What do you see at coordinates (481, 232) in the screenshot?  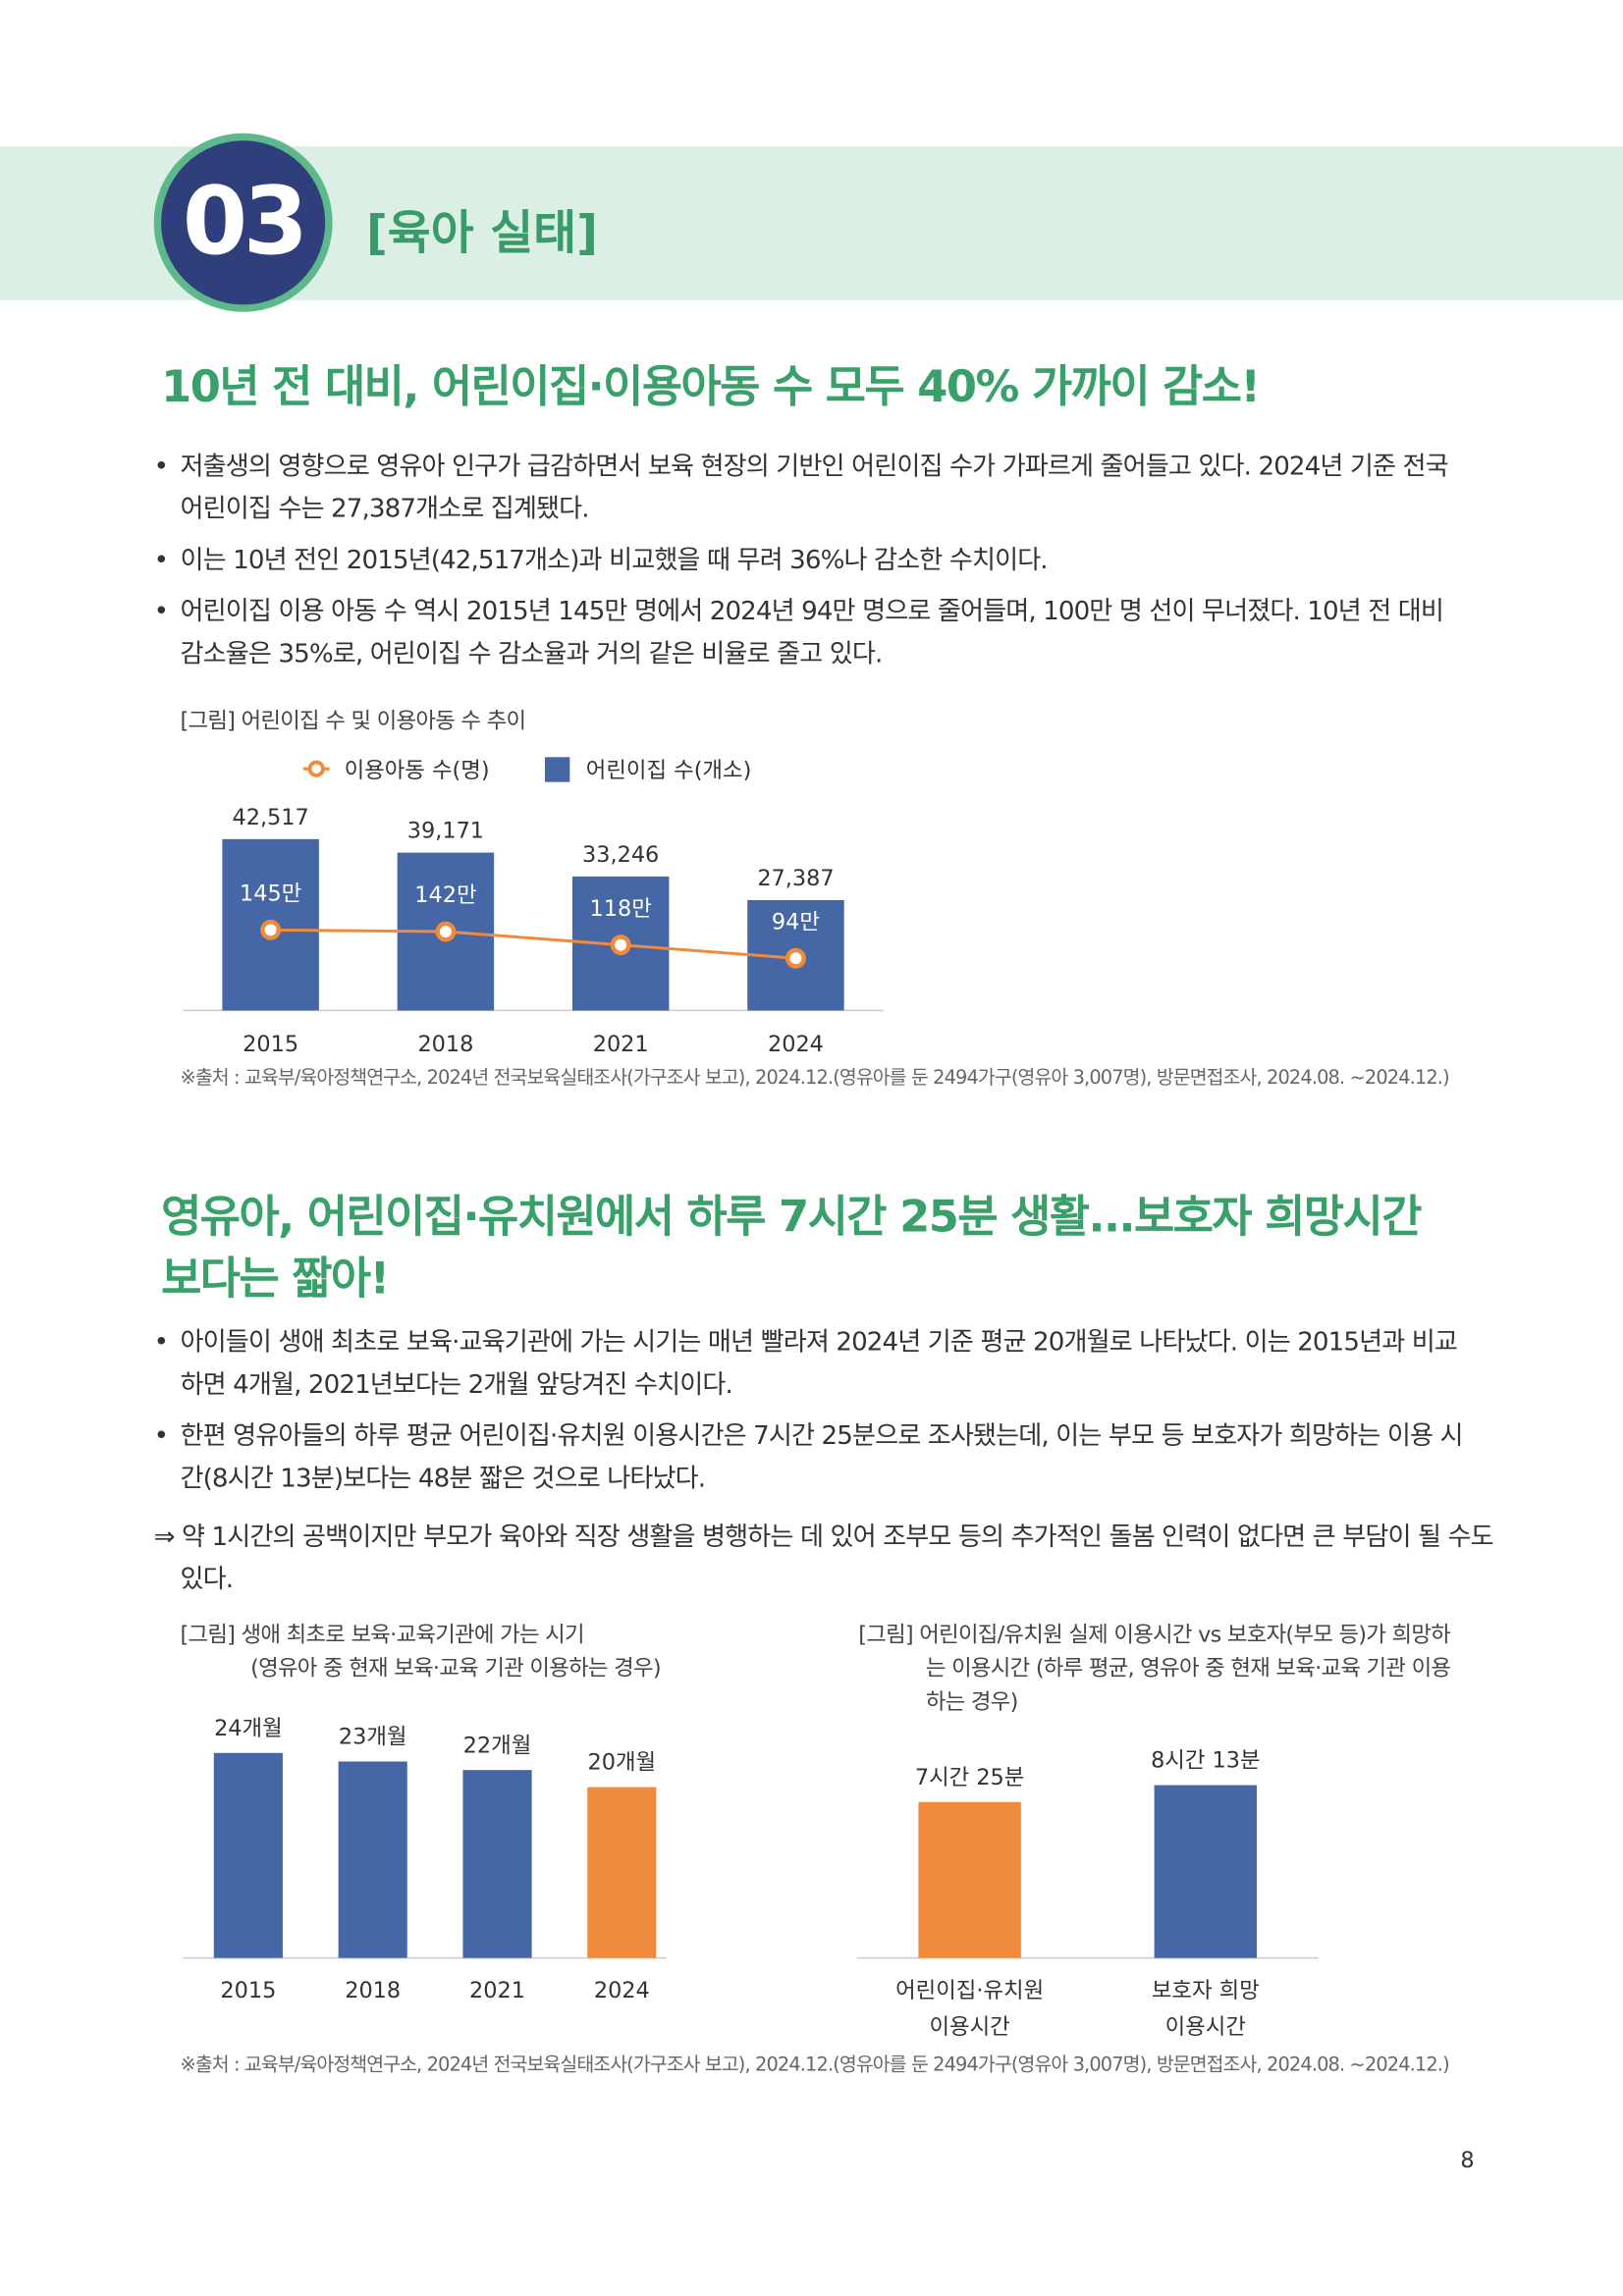 I see `section-title: [육아 실태]` at bounding box center [481, 232].